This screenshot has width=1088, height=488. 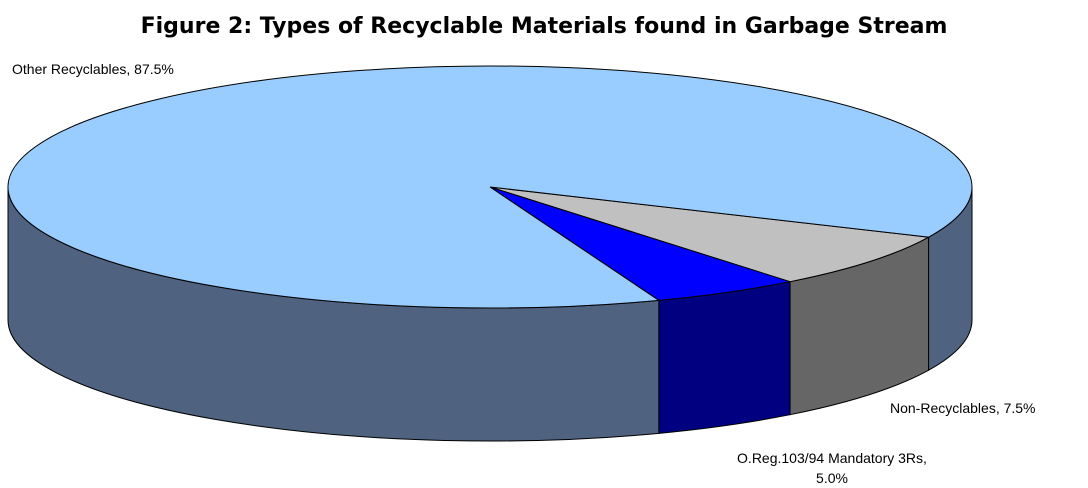 What do you see at coordinates (724, 357) in the screenshot?
I see `slice-side` at bounding box center [724, 357].